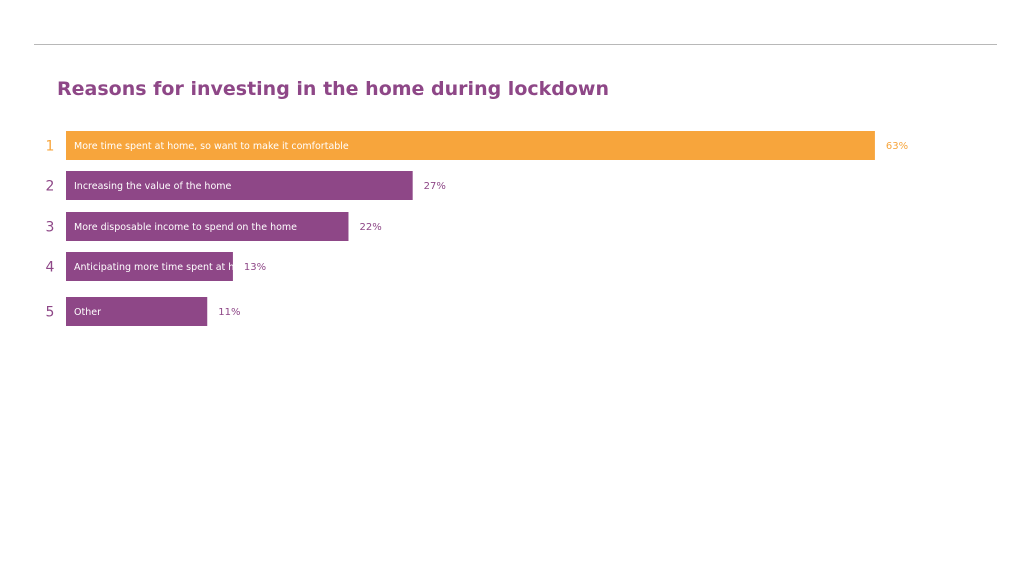 This screenshot has width=1031, height=580. I want to click on value-label: 13%, so click(255, 267).